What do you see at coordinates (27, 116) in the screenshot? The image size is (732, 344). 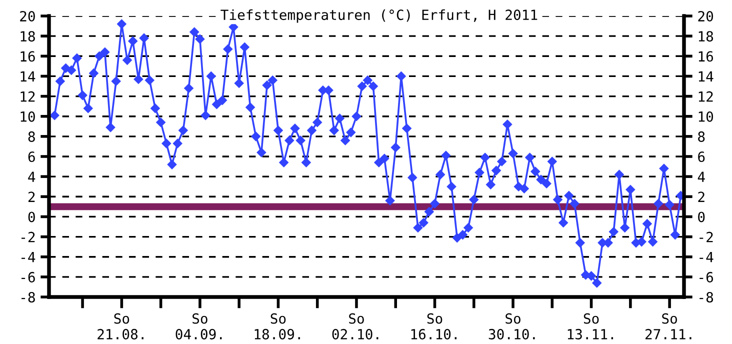 I see `y-tick-label: 10` at bounding box center [27, 116].